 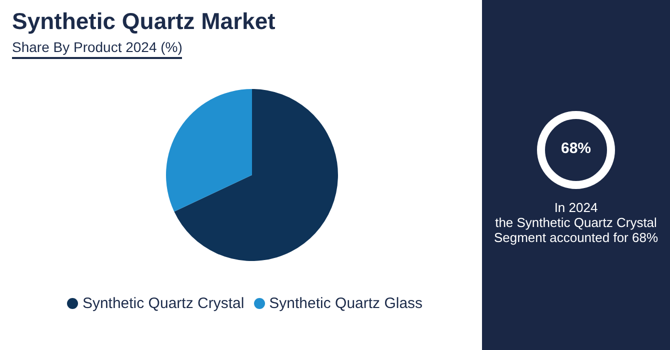 What do you see at coordinates (97, 49) in the screenshot?
I see `chart-subtitle: Share By Product 2024 (%)` at bounding box center [97, 49].